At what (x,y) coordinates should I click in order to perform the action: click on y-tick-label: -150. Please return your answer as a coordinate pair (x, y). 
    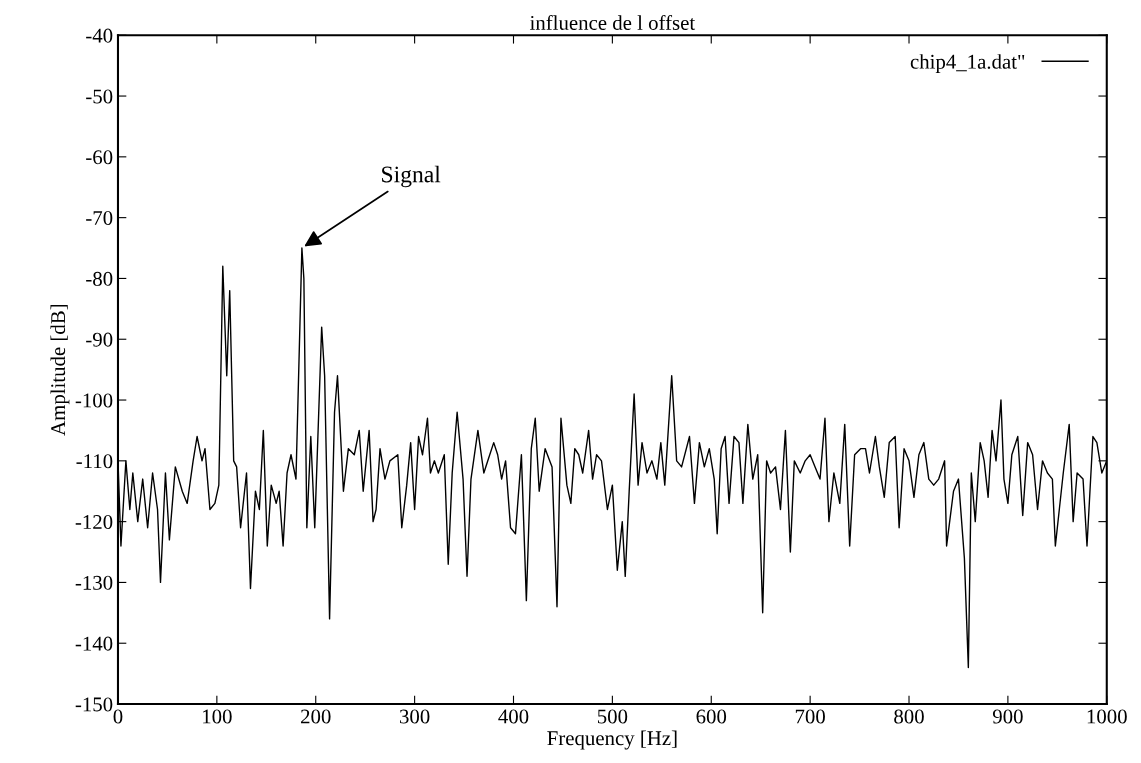
    Looking at the image, I should click on (94, 704).